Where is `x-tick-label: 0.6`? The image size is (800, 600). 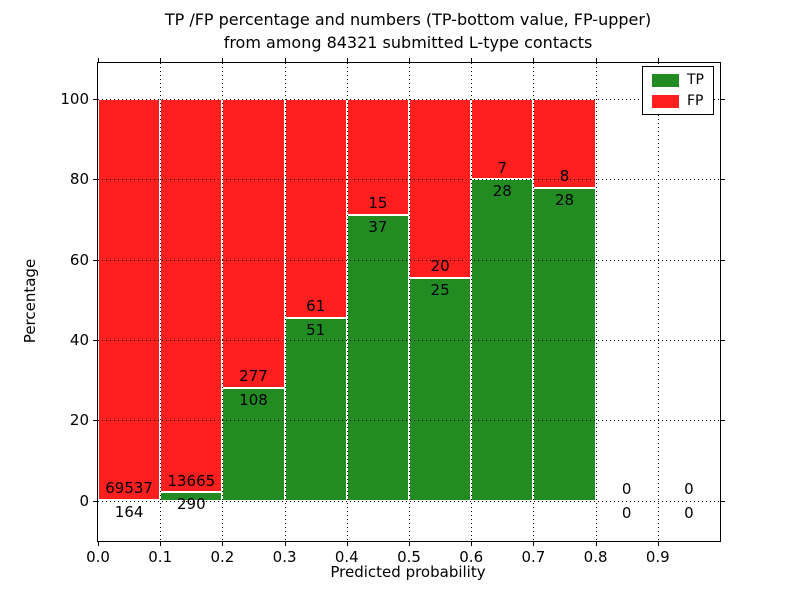
x-tick-label: 0.6 is located at coordinates (471, 557).